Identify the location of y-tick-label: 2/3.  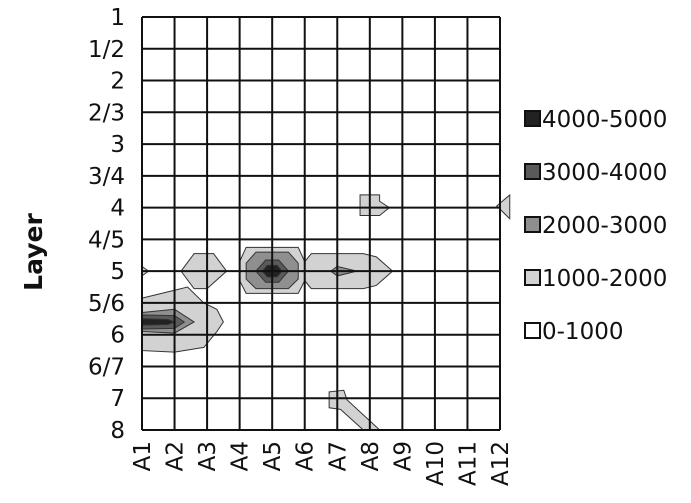
(106, 113).